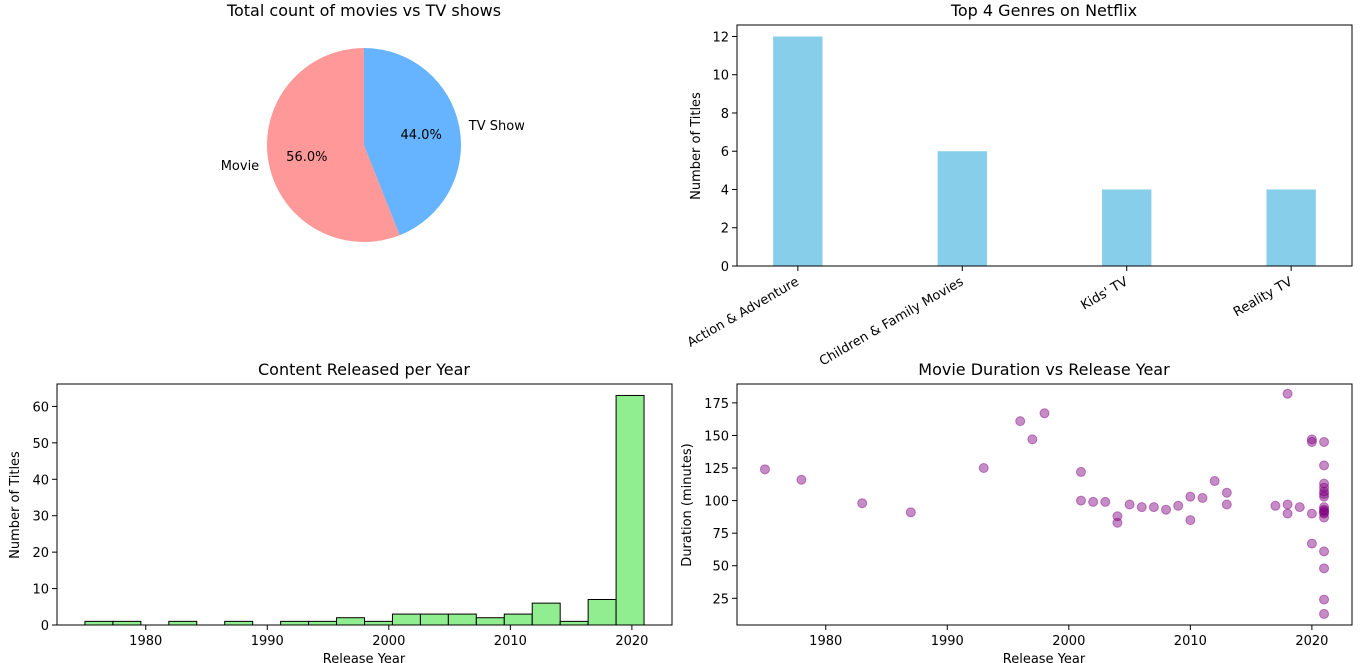 This screenshot has height=663, width=1366. What do you see at coordinates (40, 444) in the screenshot?
I see `hist-y-tick-label: 50` at bounding box center [40, 444].